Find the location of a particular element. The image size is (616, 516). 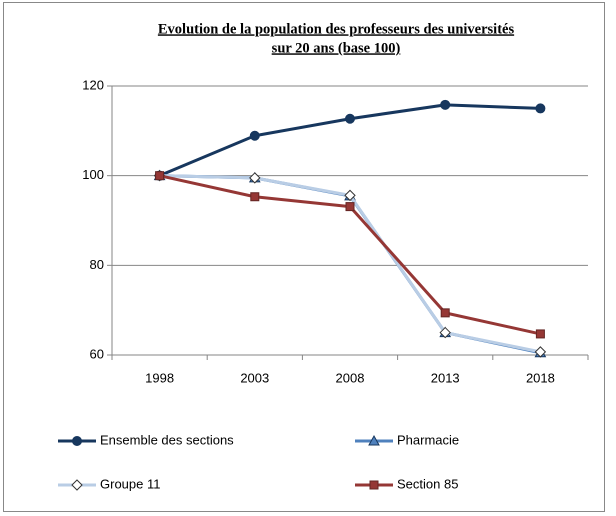

x-tick-label: 2018 is located at coordinates (540, 377).